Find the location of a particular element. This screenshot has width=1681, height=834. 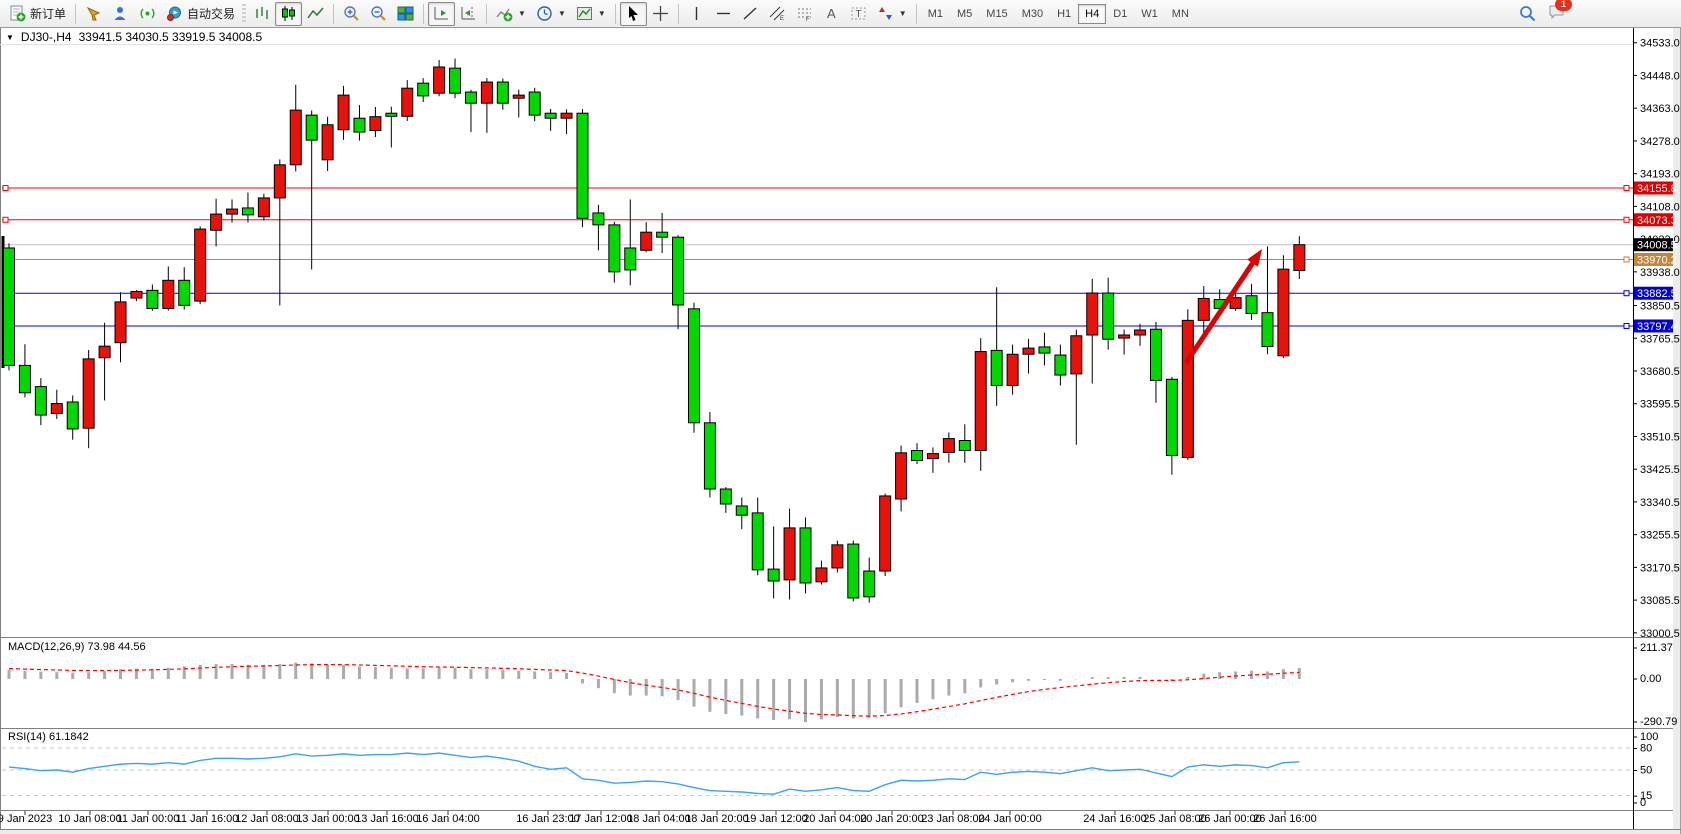

timeframe-D1: D1 is located at coordinates (1120, 14).